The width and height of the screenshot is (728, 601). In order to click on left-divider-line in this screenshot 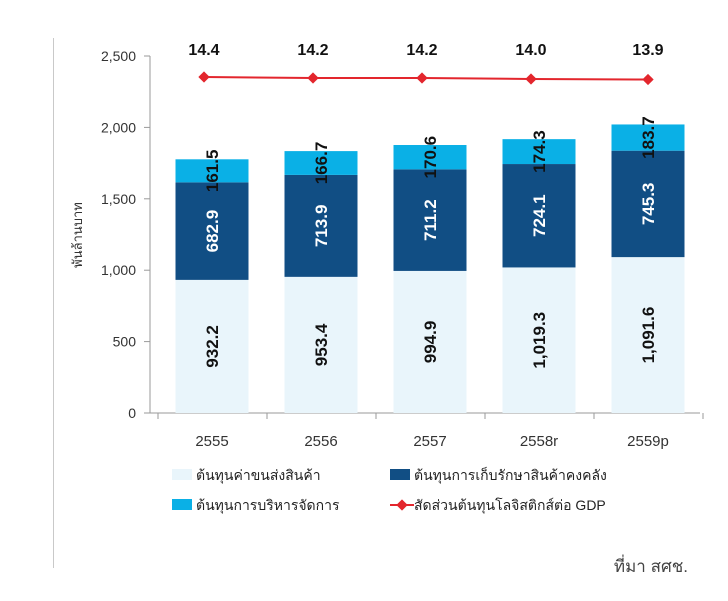, I will do `click(53, 303)`.